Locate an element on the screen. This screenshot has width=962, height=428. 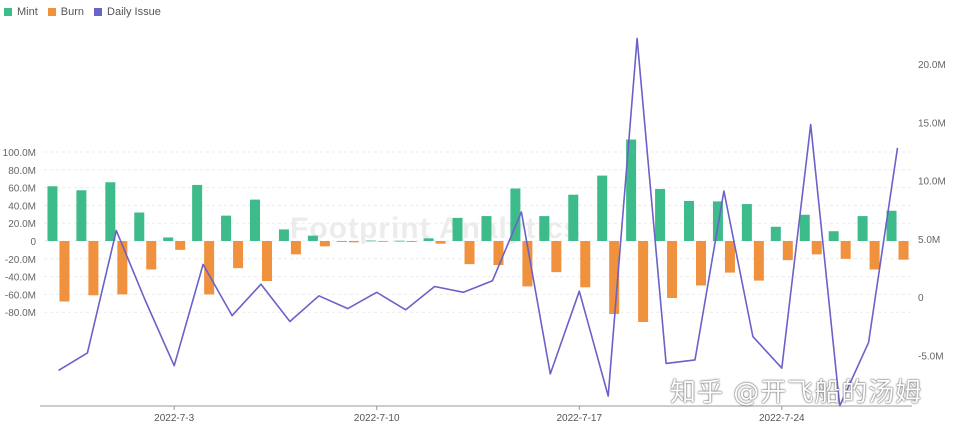
y-right-tick-label: 5.0M is located at coordinates (929, 240).